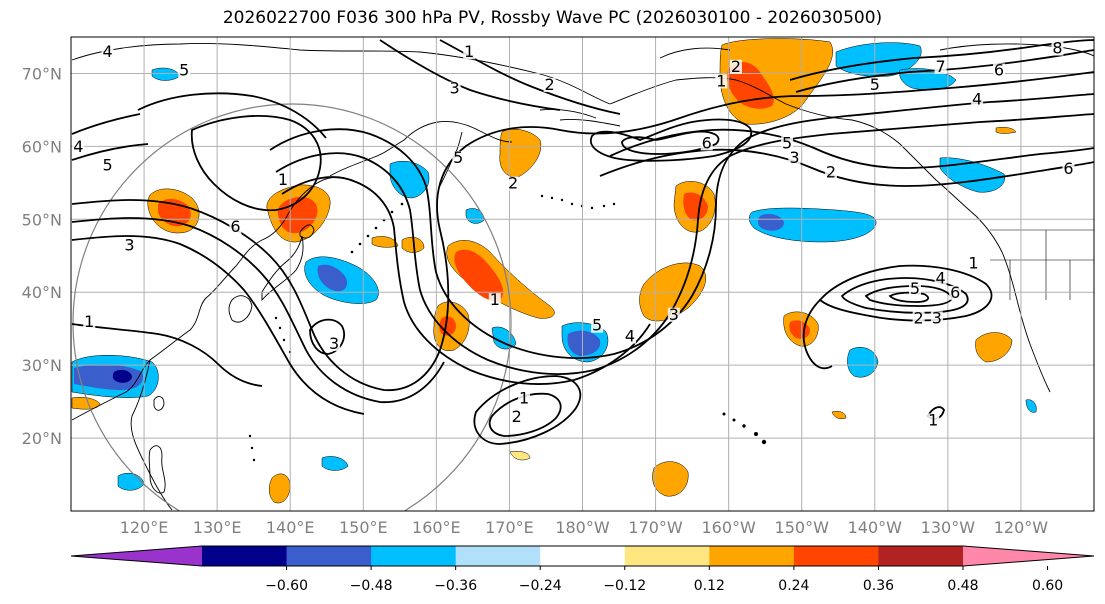 The height and width of the screenshot is (604, 1105). Describe the element at coordinates (159, 403) in the screenshot. I see `coastline-taiwan` at that location.